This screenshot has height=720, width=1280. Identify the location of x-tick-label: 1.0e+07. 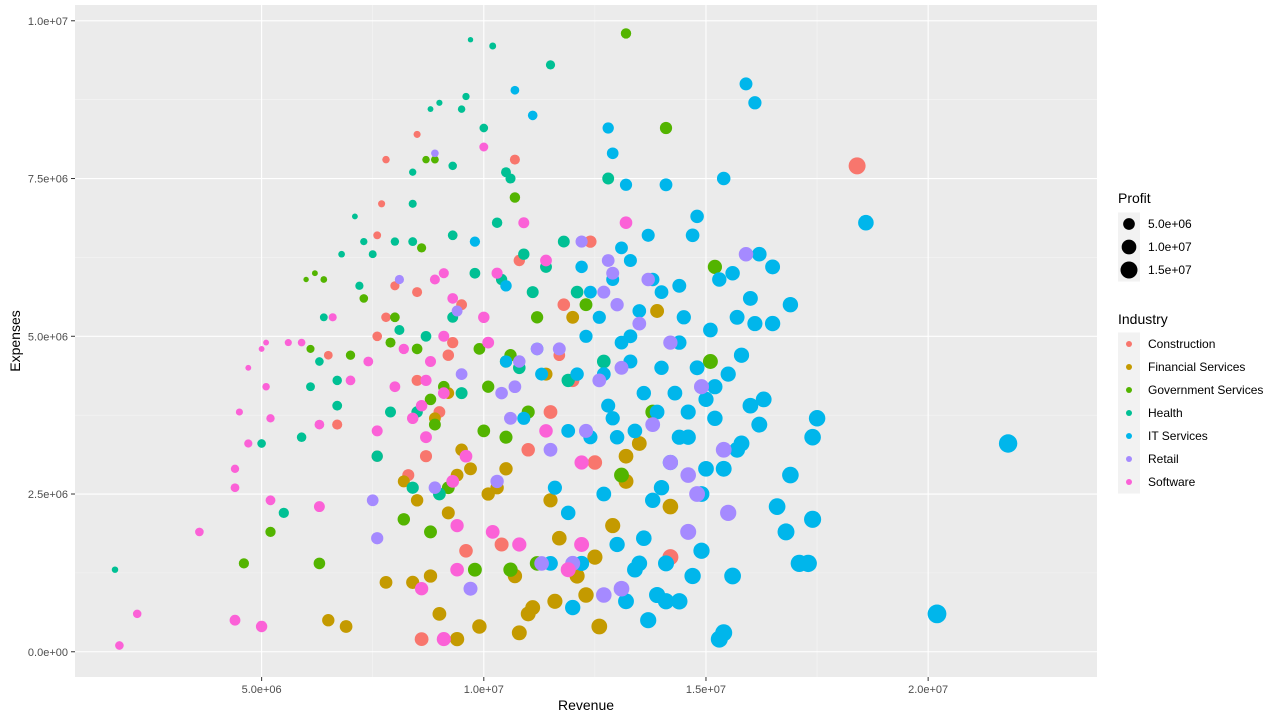
(484, 690).